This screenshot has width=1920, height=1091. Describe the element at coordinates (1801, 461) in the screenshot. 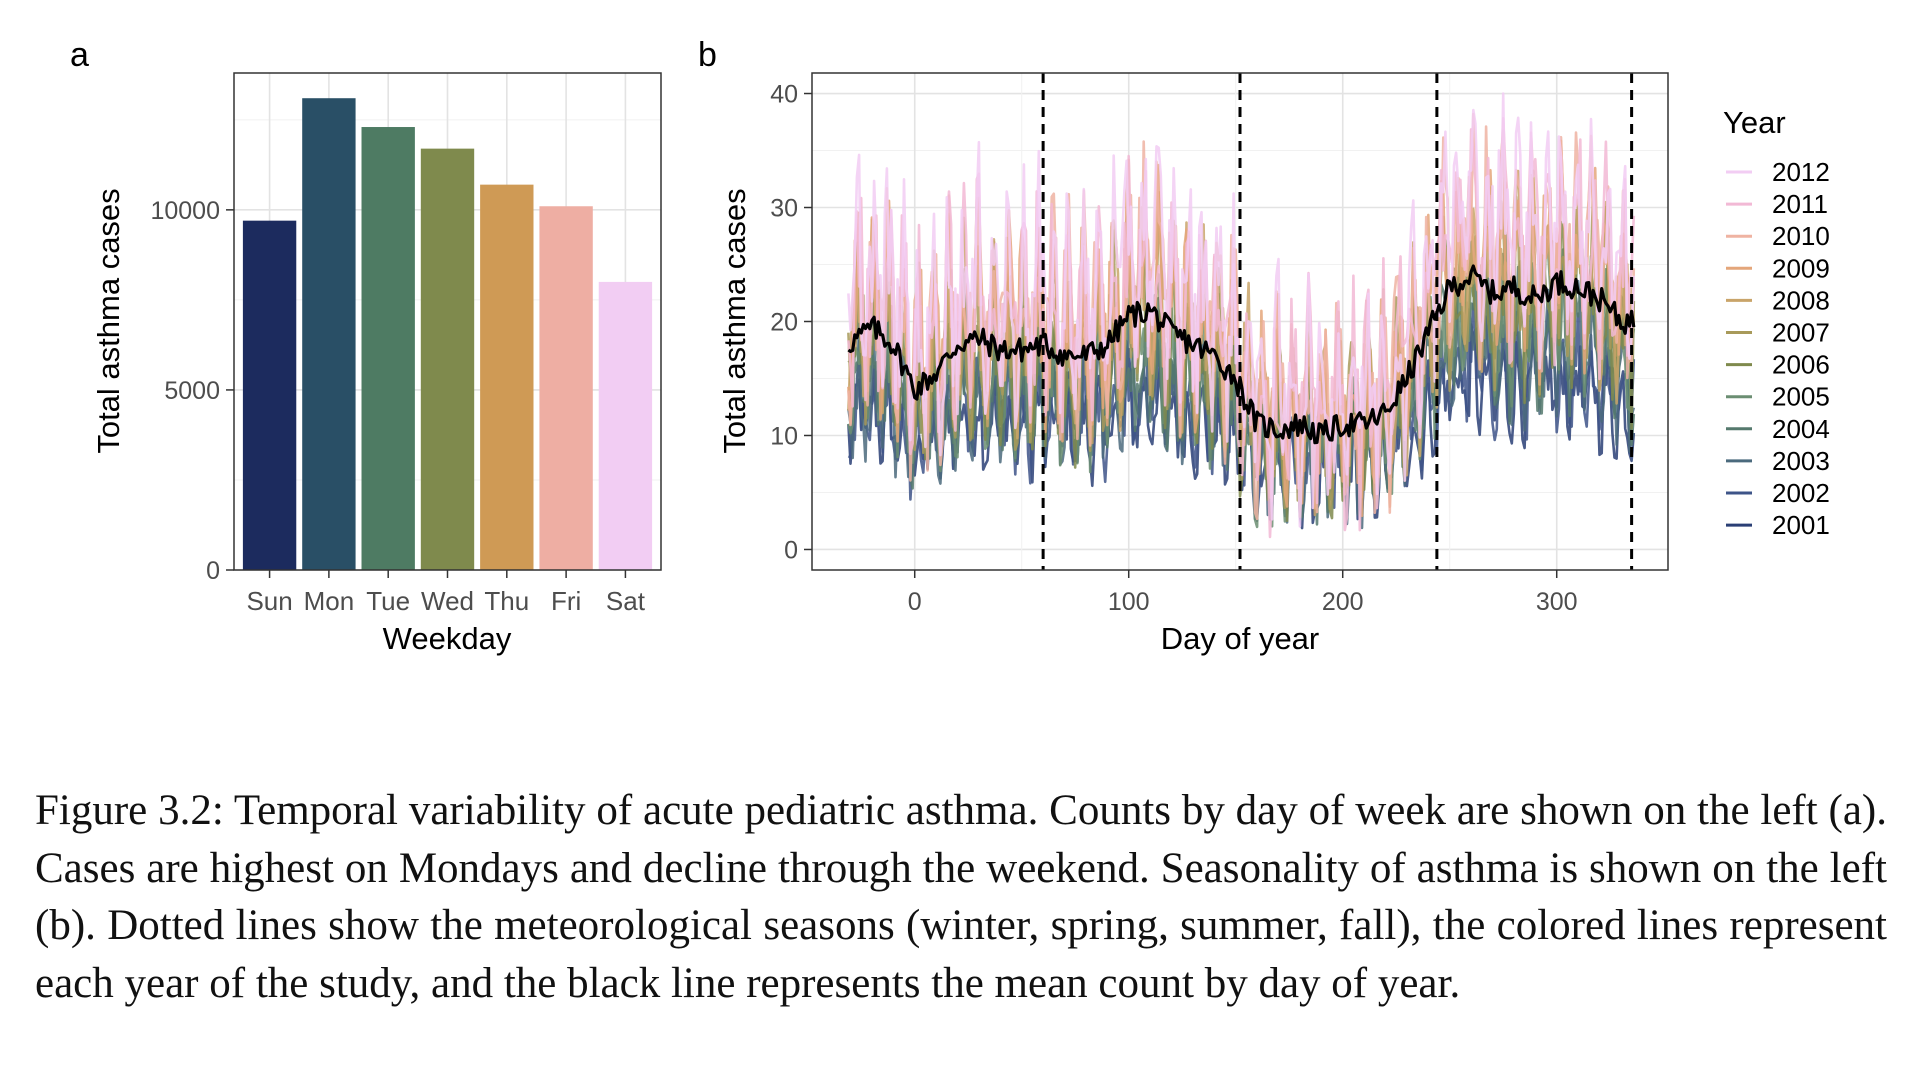

I see `legend-label-2003: 2003` at that location.